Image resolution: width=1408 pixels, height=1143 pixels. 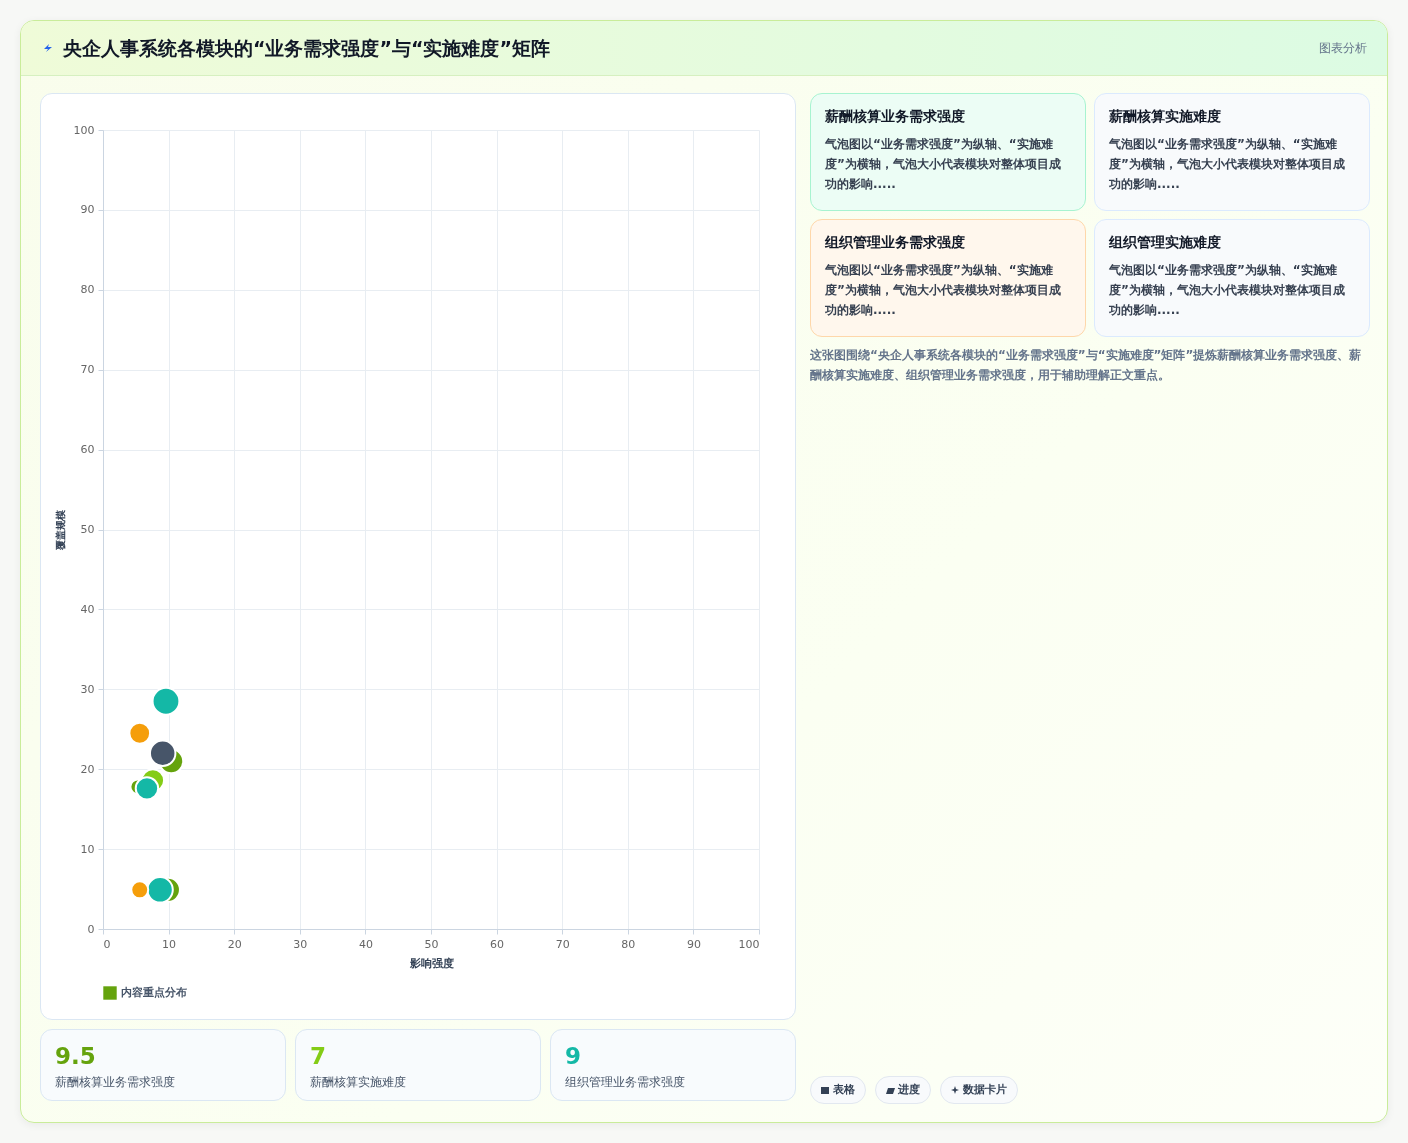 What do you see at coordinates (76, 1056) in the screenshot?
I see `text: 9.5` at bounding box center [76, 1056].